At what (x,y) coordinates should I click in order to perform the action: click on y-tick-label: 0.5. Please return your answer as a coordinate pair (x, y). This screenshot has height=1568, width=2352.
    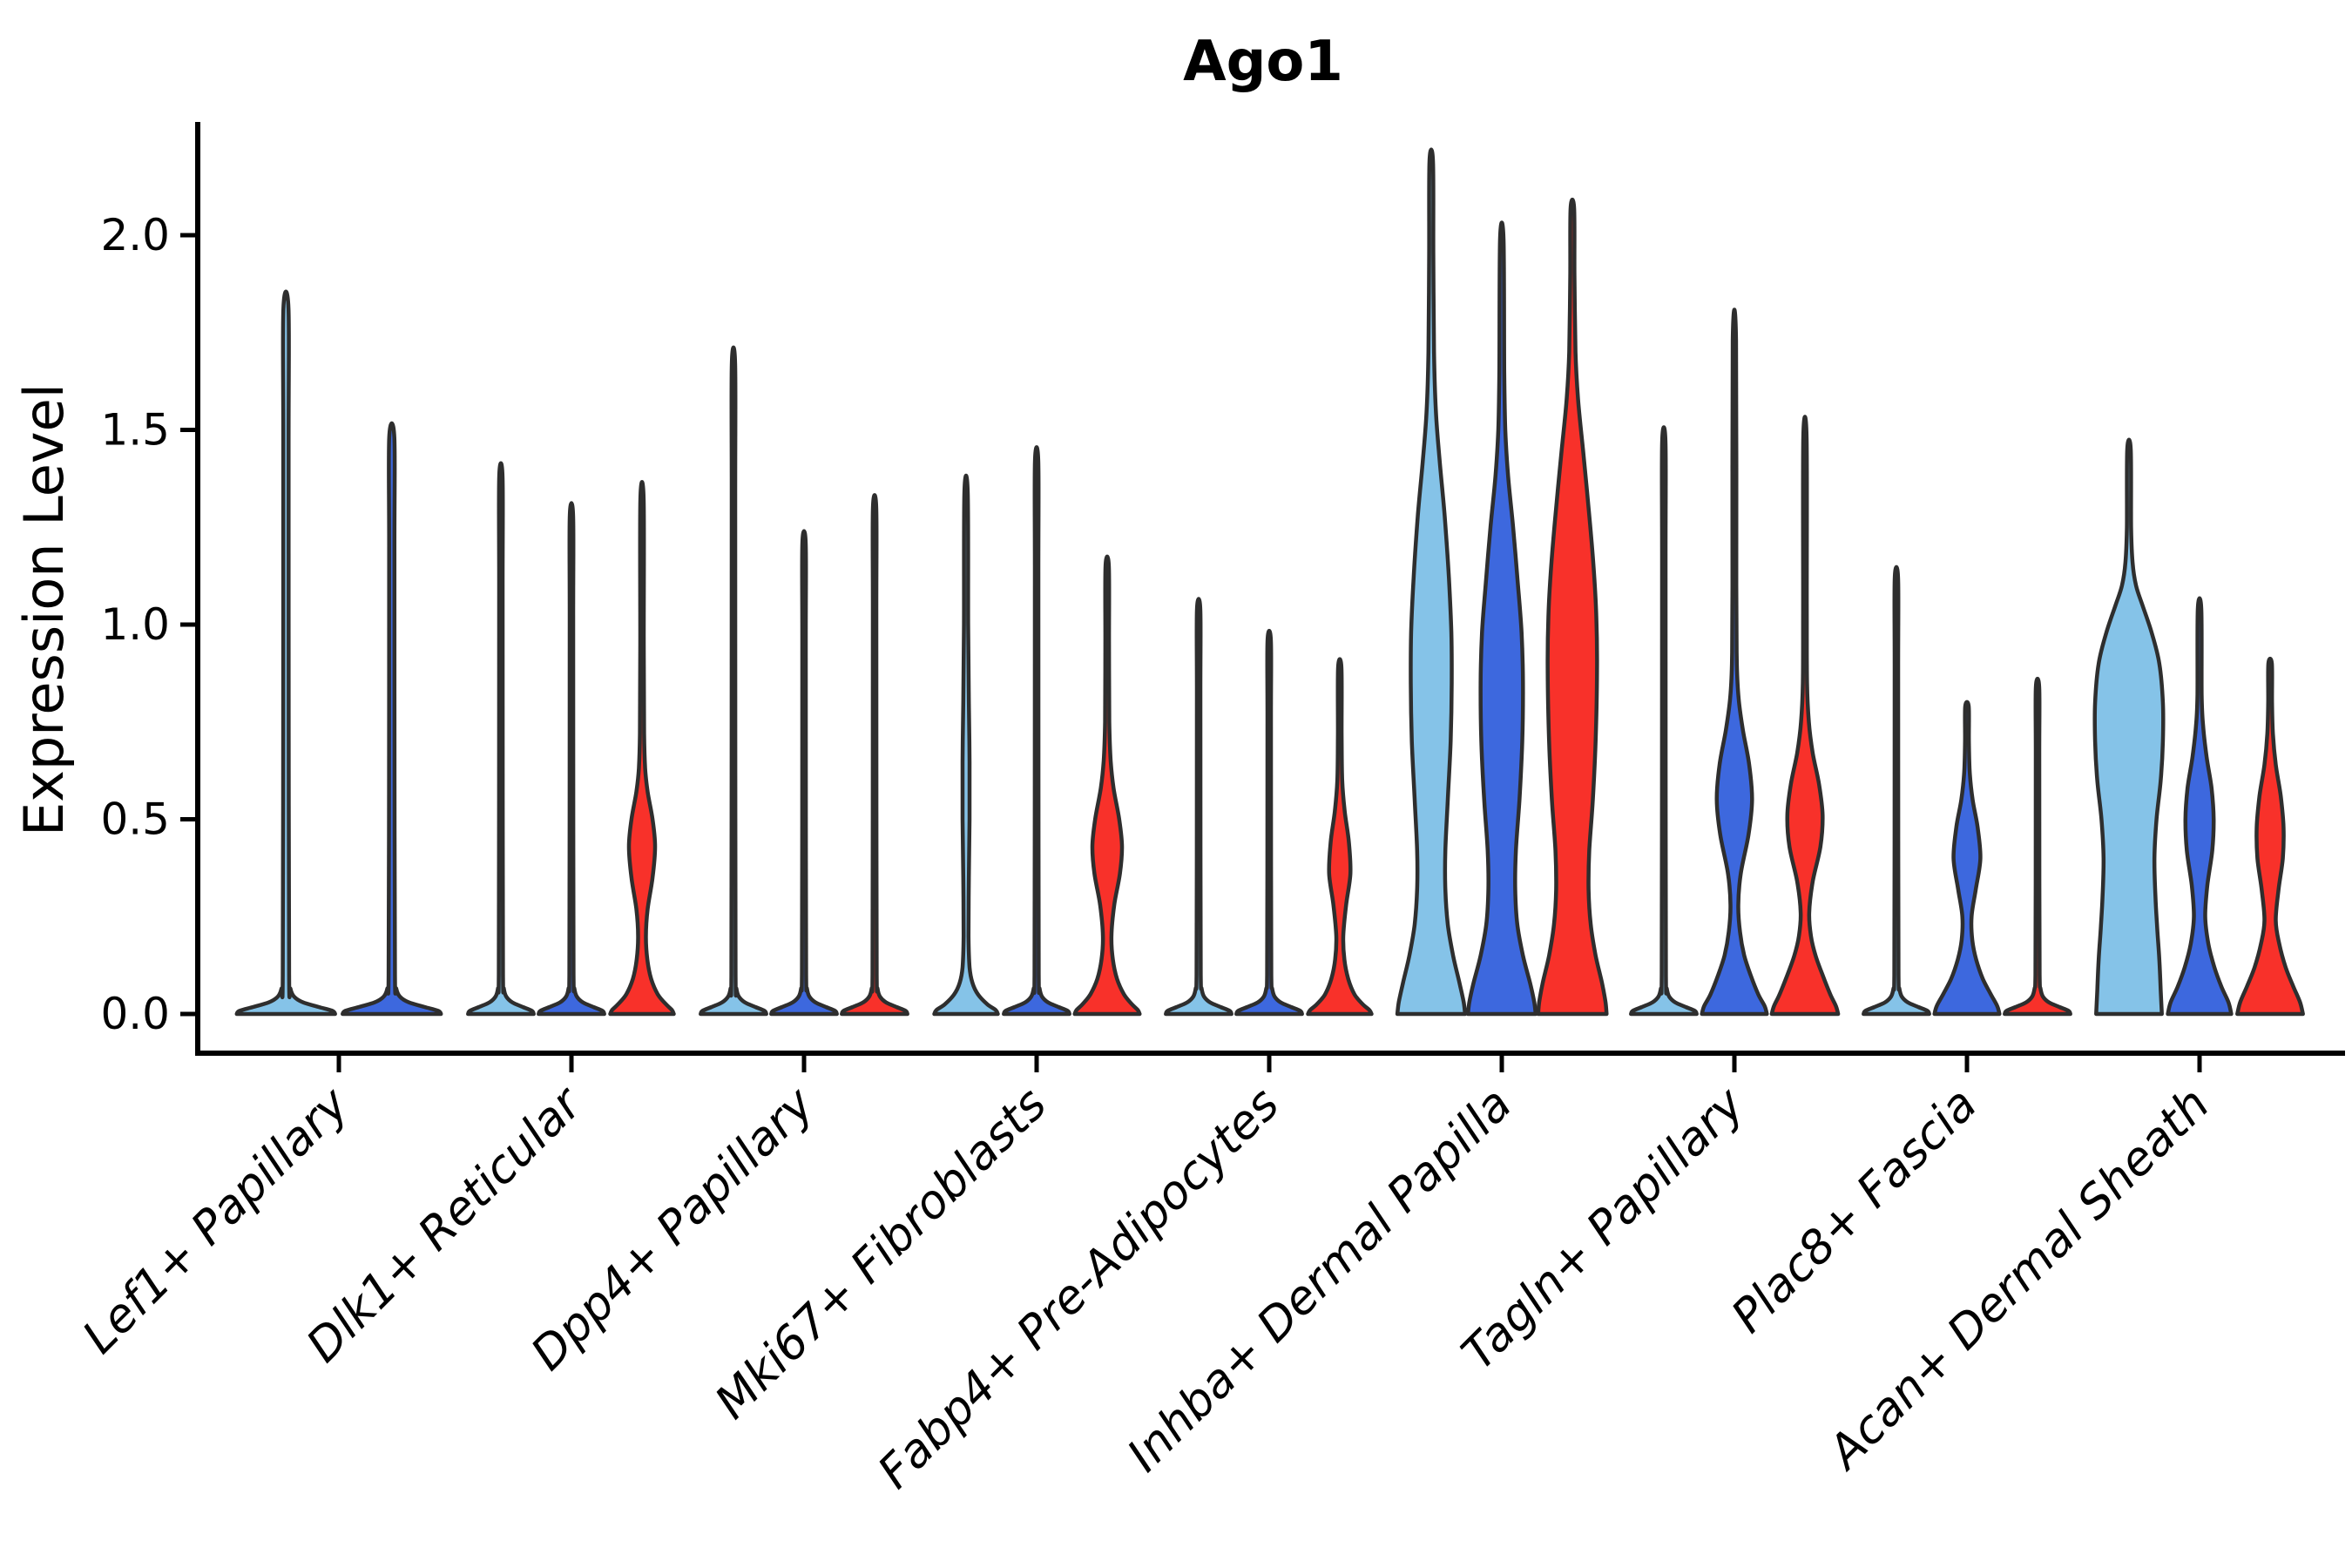
    Looking at the image, I should click on (135, 820).